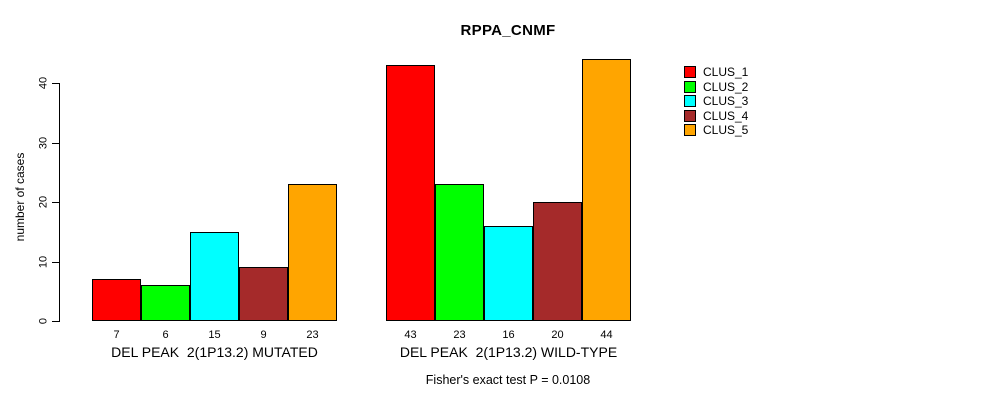 Image resolution: width=990 pixels, height=400 pixels. What do you see at coordinates (508, 352) in the screenshot?
I see `group-label-2: DEL PEAK 2(1P13.2) WILD-TYPE` at bounding box center [508, 352].